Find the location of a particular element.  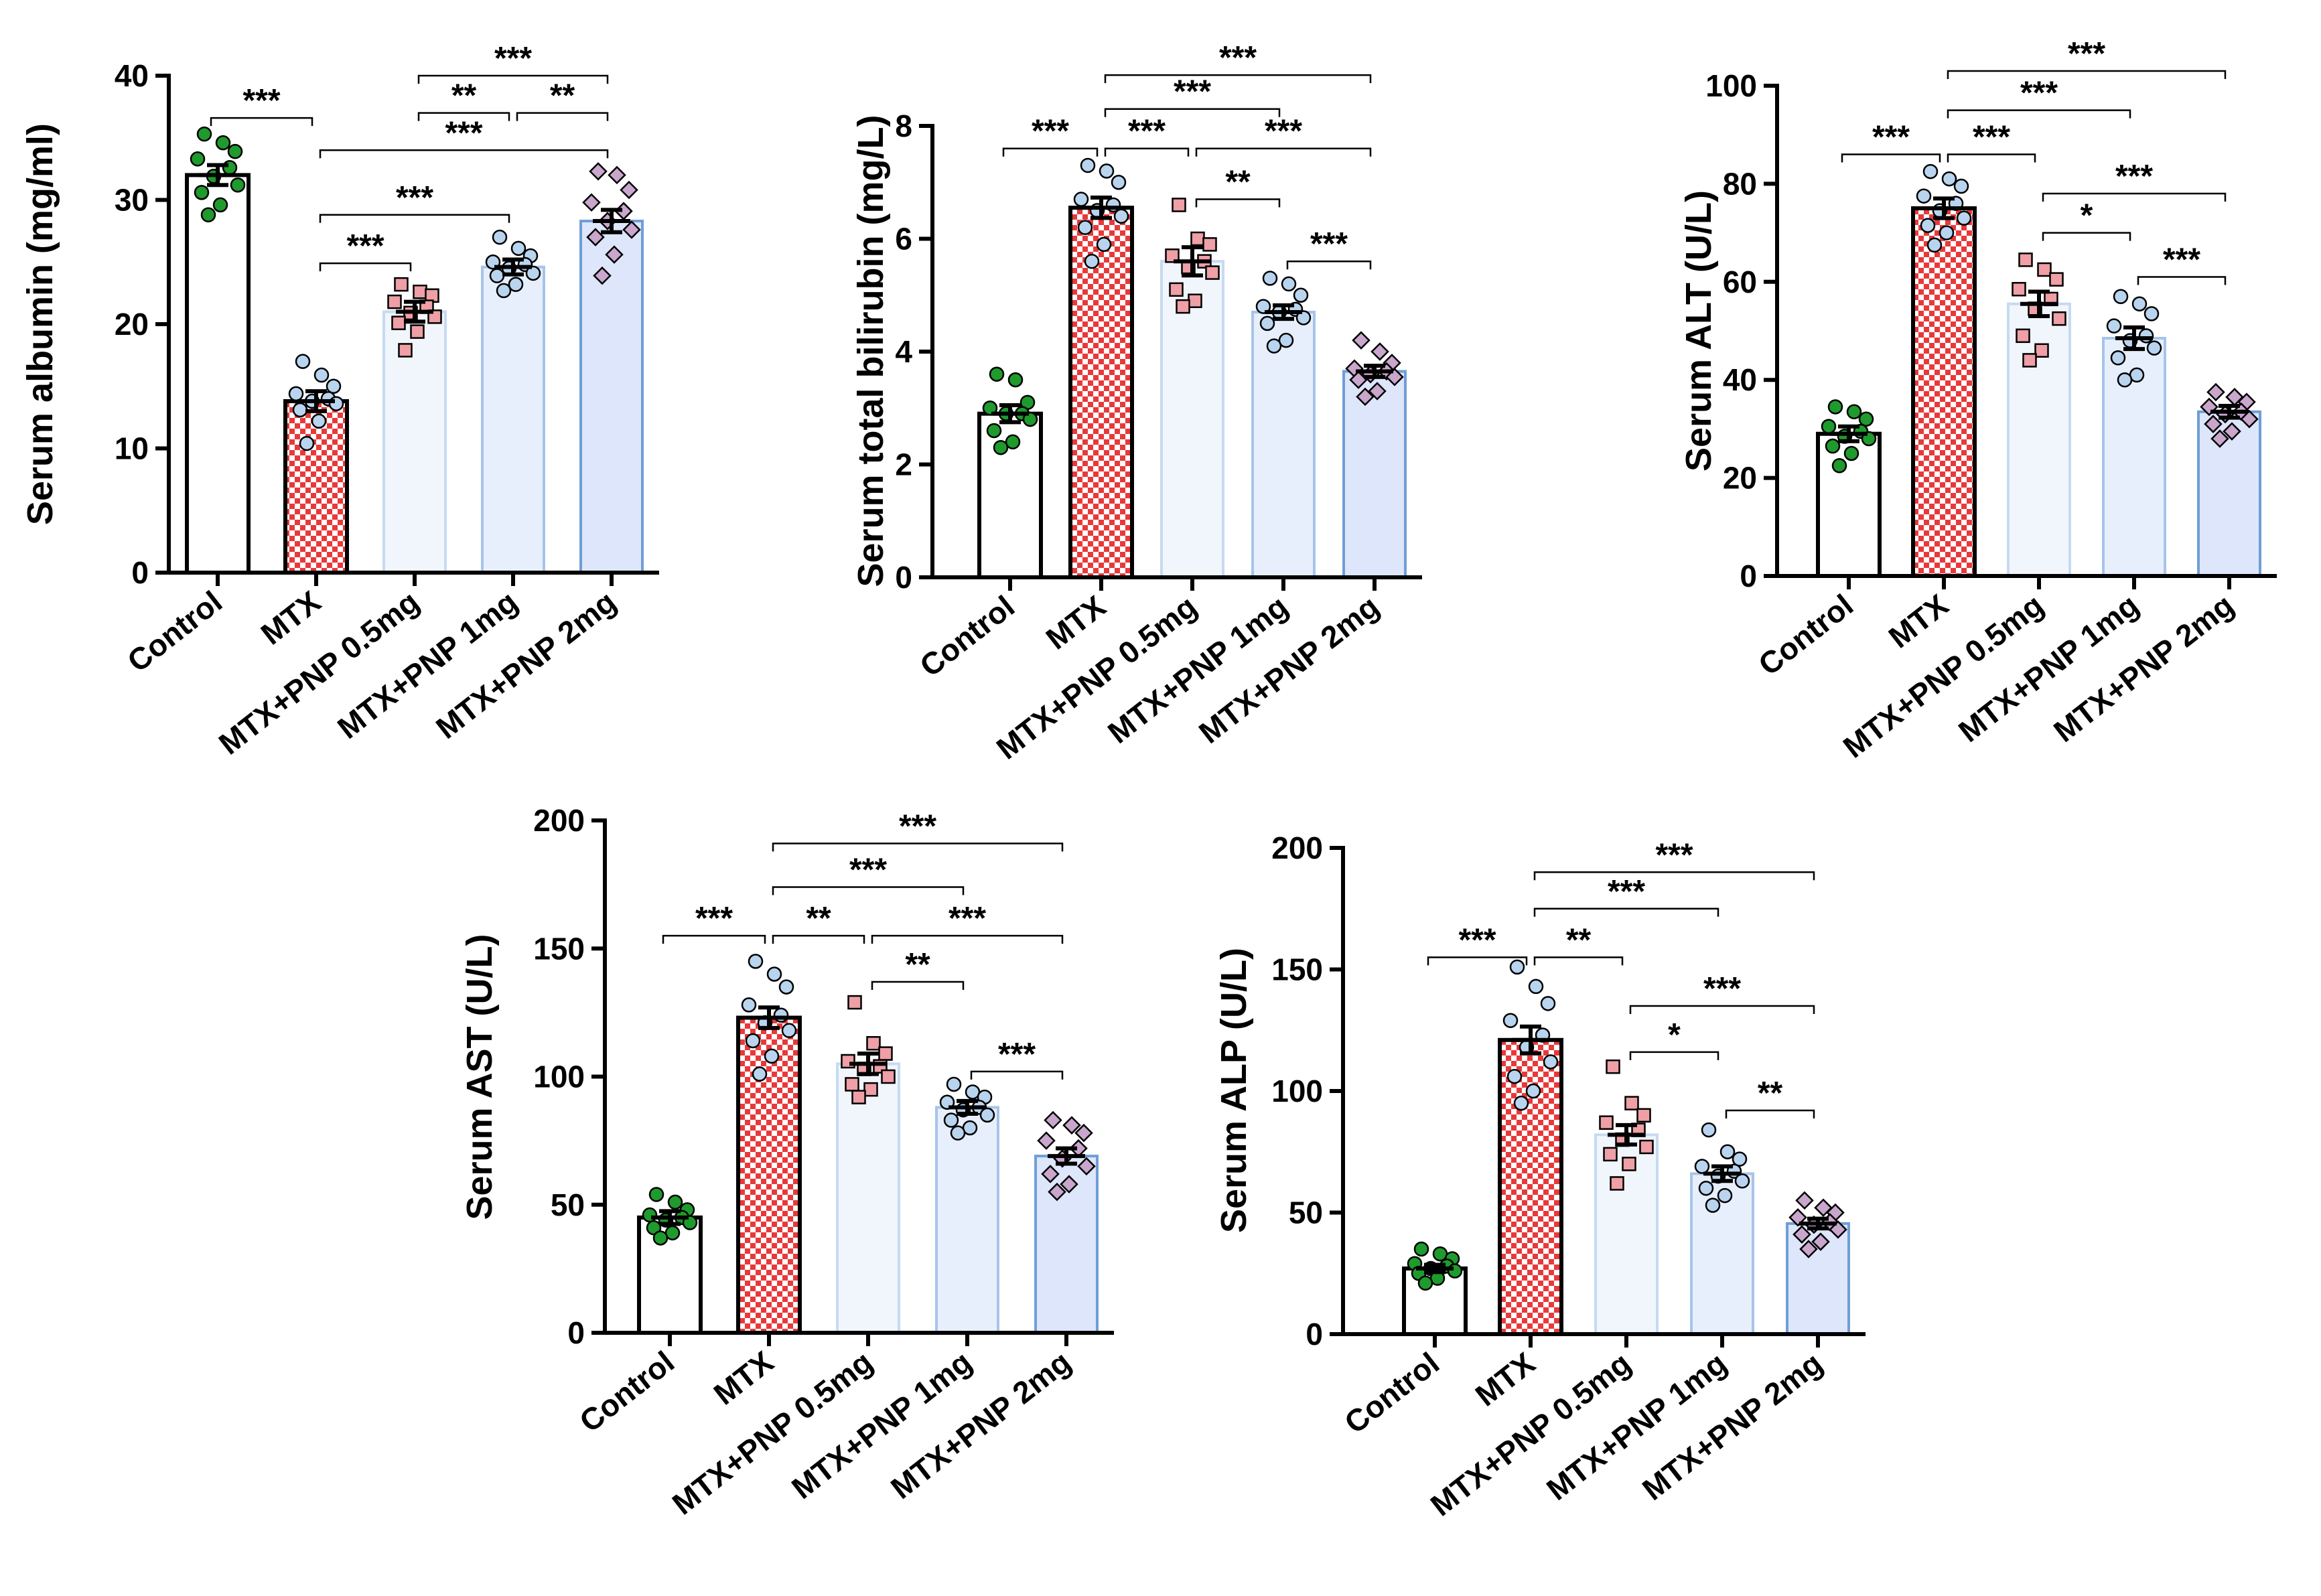

alp-y-tick-label: 0 is located at coordinates (1314, 1334).